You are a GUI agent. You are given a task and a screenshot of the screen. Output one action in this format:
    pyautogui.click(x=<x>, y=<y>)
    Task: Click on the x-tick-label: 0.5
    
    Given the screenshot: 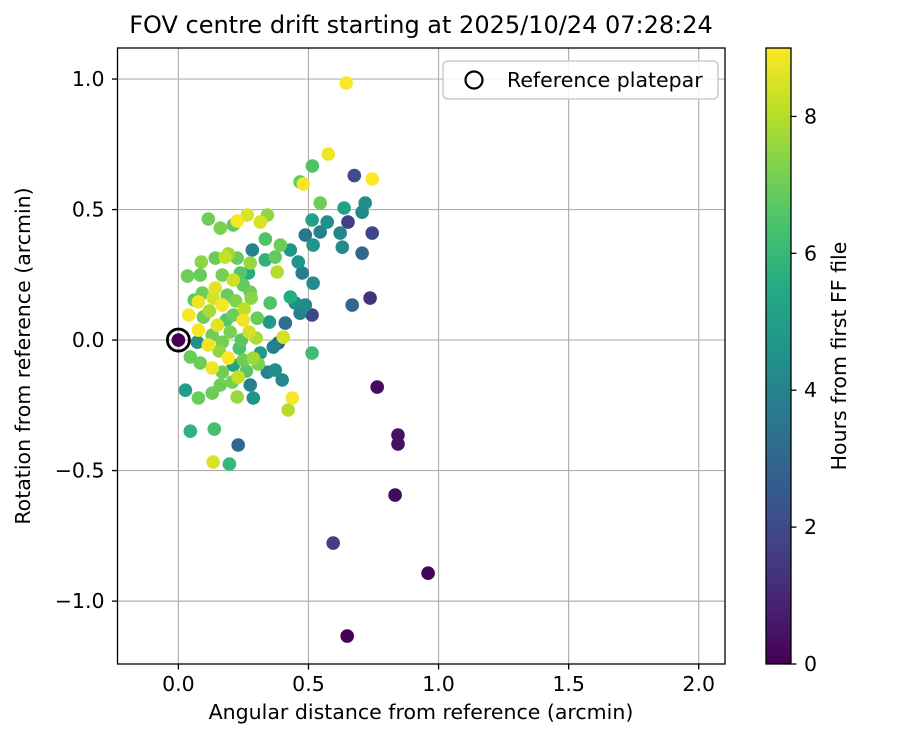 What is the action you would take?
    pyautogui.click(x=308, y=684)
    